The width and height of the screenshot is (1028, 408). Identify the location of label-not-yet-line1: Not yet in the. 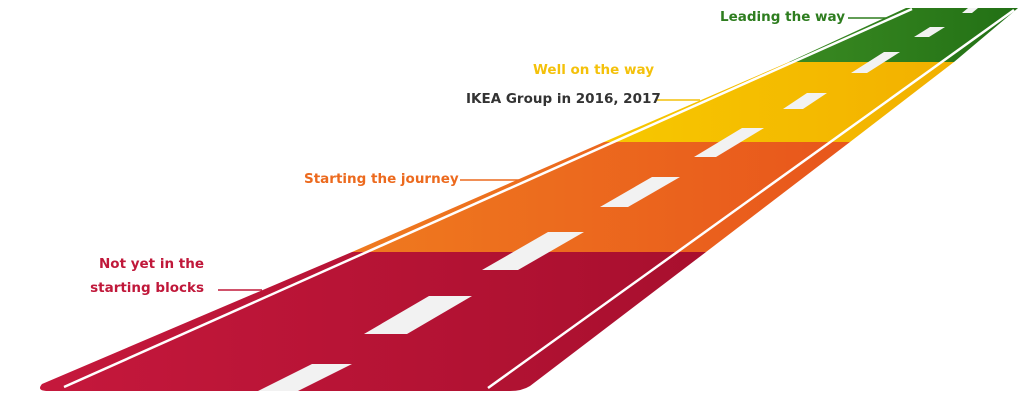
(151, 264).